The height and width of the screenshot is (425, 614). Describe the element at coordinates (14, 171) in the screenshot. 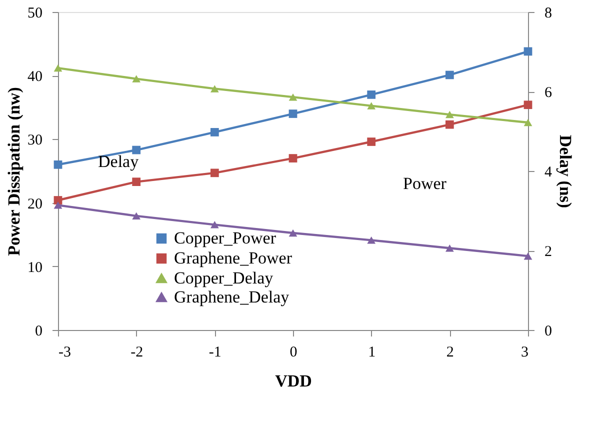

I see `y-axis-title: Power Dissipation (nw)` at that location.